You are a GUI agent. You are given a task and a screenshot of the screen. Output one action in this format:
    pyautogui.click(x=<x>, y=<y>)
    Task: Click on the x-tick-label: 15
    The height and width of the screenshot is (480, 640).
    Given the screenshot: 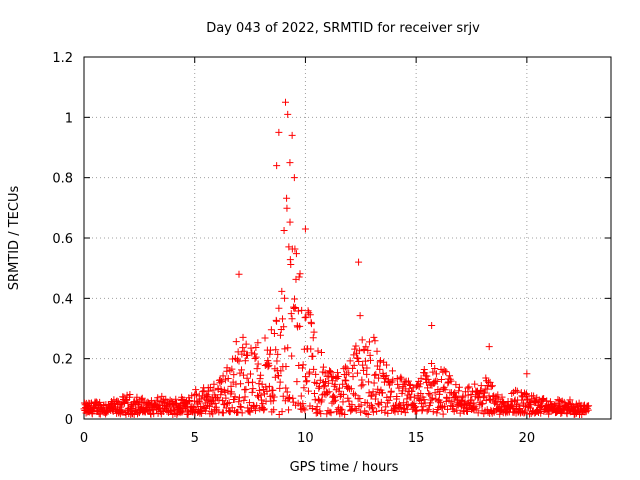 What is the action you would take?
    pyautogui.click(x=416, y=438)
    